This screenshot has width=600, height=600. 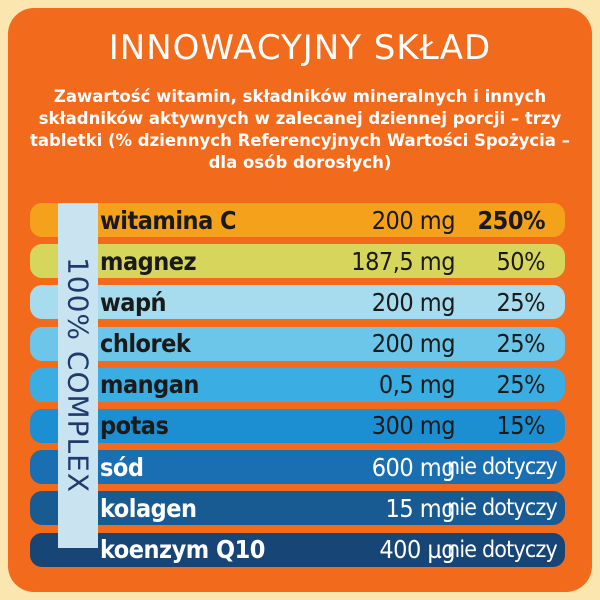 I want to click on ingredient-name: potas, so click(x=134, y=426).